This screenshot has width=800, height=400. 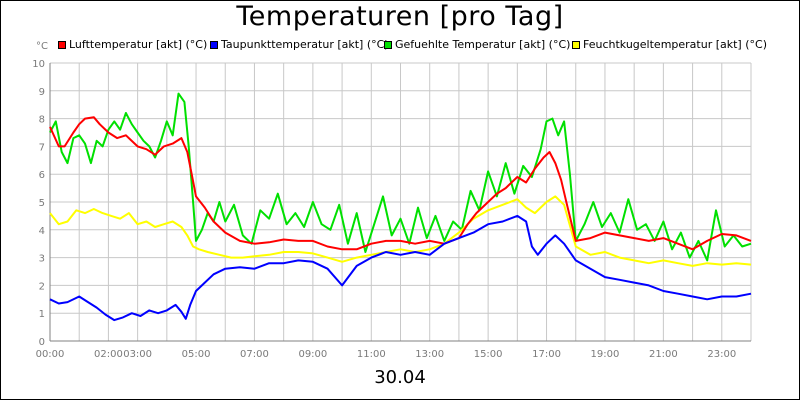 What do you see at coordinates (546, 354) in the screenshot?
I see `x-tick-label: 17:00` at bounding box center [546, 354].